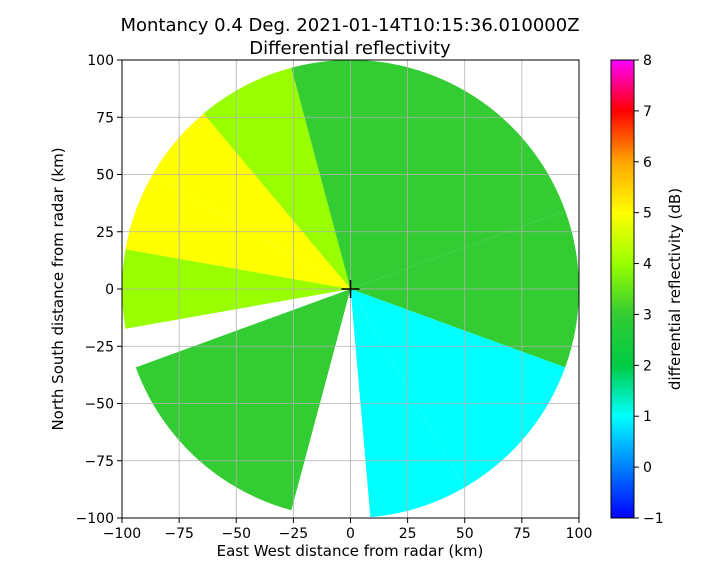 Image resolution: width=720 pixels, height=576 pixels. Describe the element at coordinates (675, 289) in the screenshot. I see `colorbar-label: differential reflectivity (dB)` at that location.